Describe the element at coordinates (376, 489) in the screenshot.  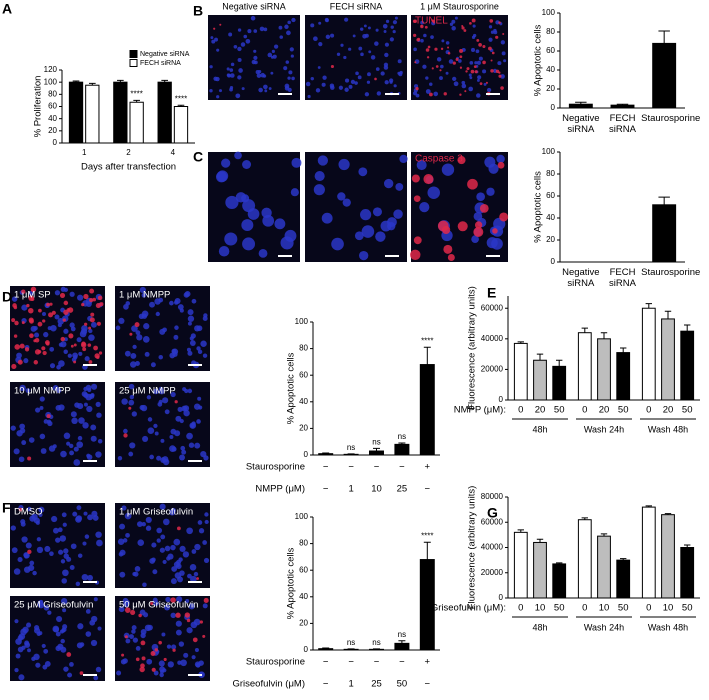
I see `row-value: 10` at that location.